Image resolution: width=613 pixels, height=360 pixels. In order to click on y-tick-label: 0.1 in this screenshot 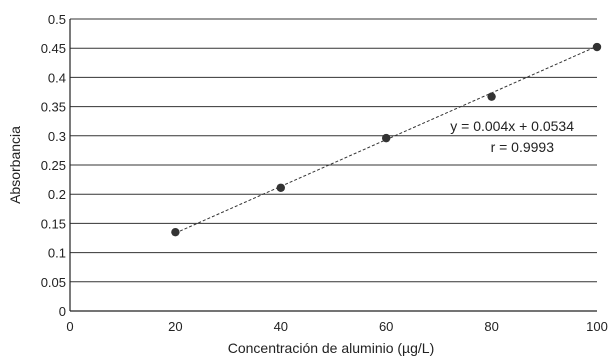, I will do `click(57, 253)`.